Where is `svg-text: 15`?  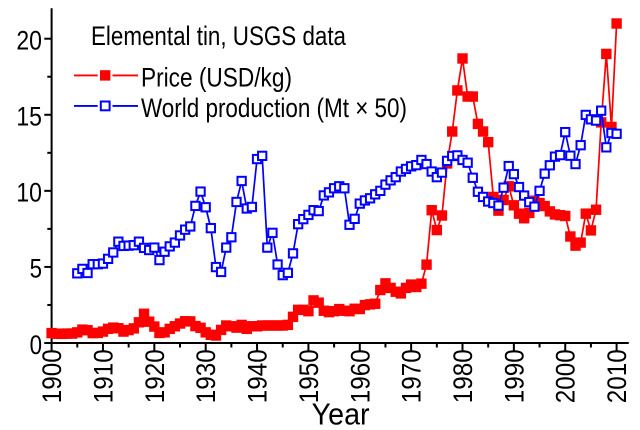
svg-text: 15 is located at coordinates (29, 117).